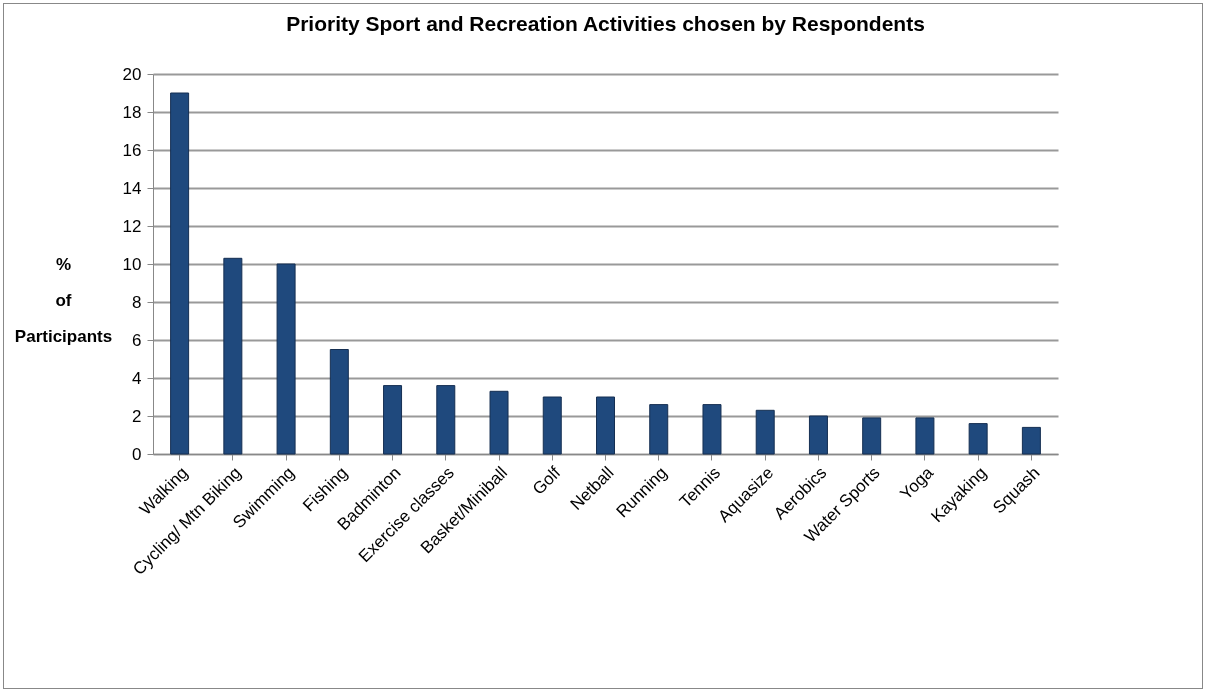  Describe the element at coordinates (137, 378) in the screenshot. I see `y-tick-label: 4` at that location.